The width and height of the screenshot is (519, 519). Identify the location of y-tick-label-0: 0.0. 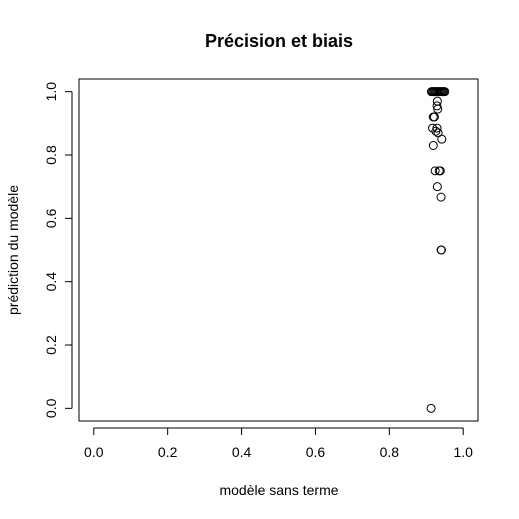
(51, 408).